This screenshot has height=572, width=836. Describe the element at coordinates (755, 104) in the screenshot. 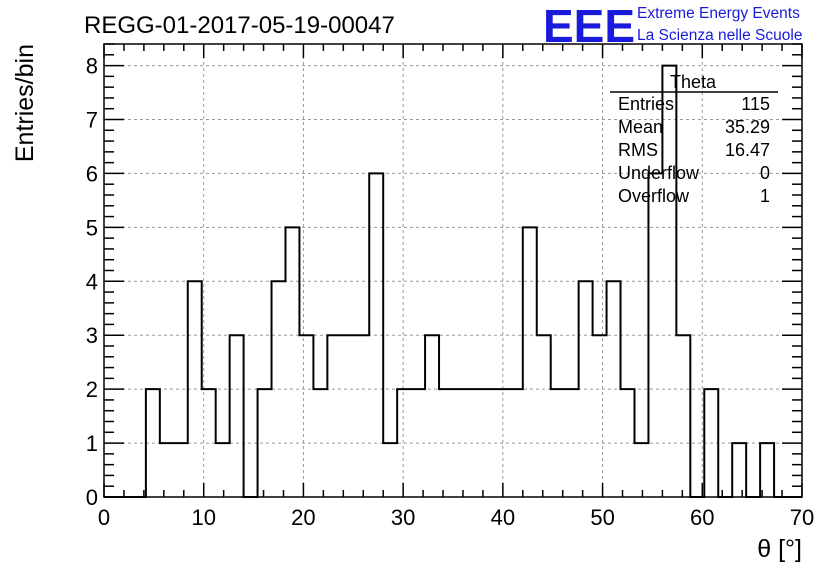

I see `stats-value-entries: 115` at that location.